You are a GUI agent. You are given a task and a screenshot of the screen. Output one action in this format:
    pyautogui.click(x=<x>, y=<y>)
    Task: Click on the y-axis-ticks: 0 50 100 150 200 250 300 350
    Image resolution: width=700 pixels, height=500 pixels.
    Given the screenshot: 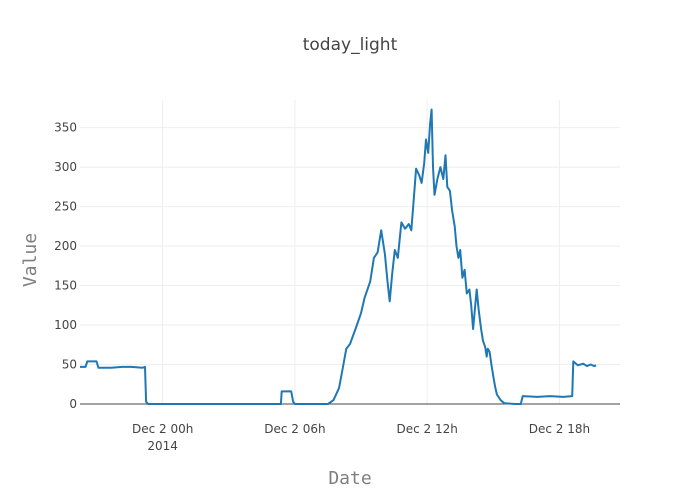 What is the action you would take?
    pyautogui.click(x=65, y=266)
    